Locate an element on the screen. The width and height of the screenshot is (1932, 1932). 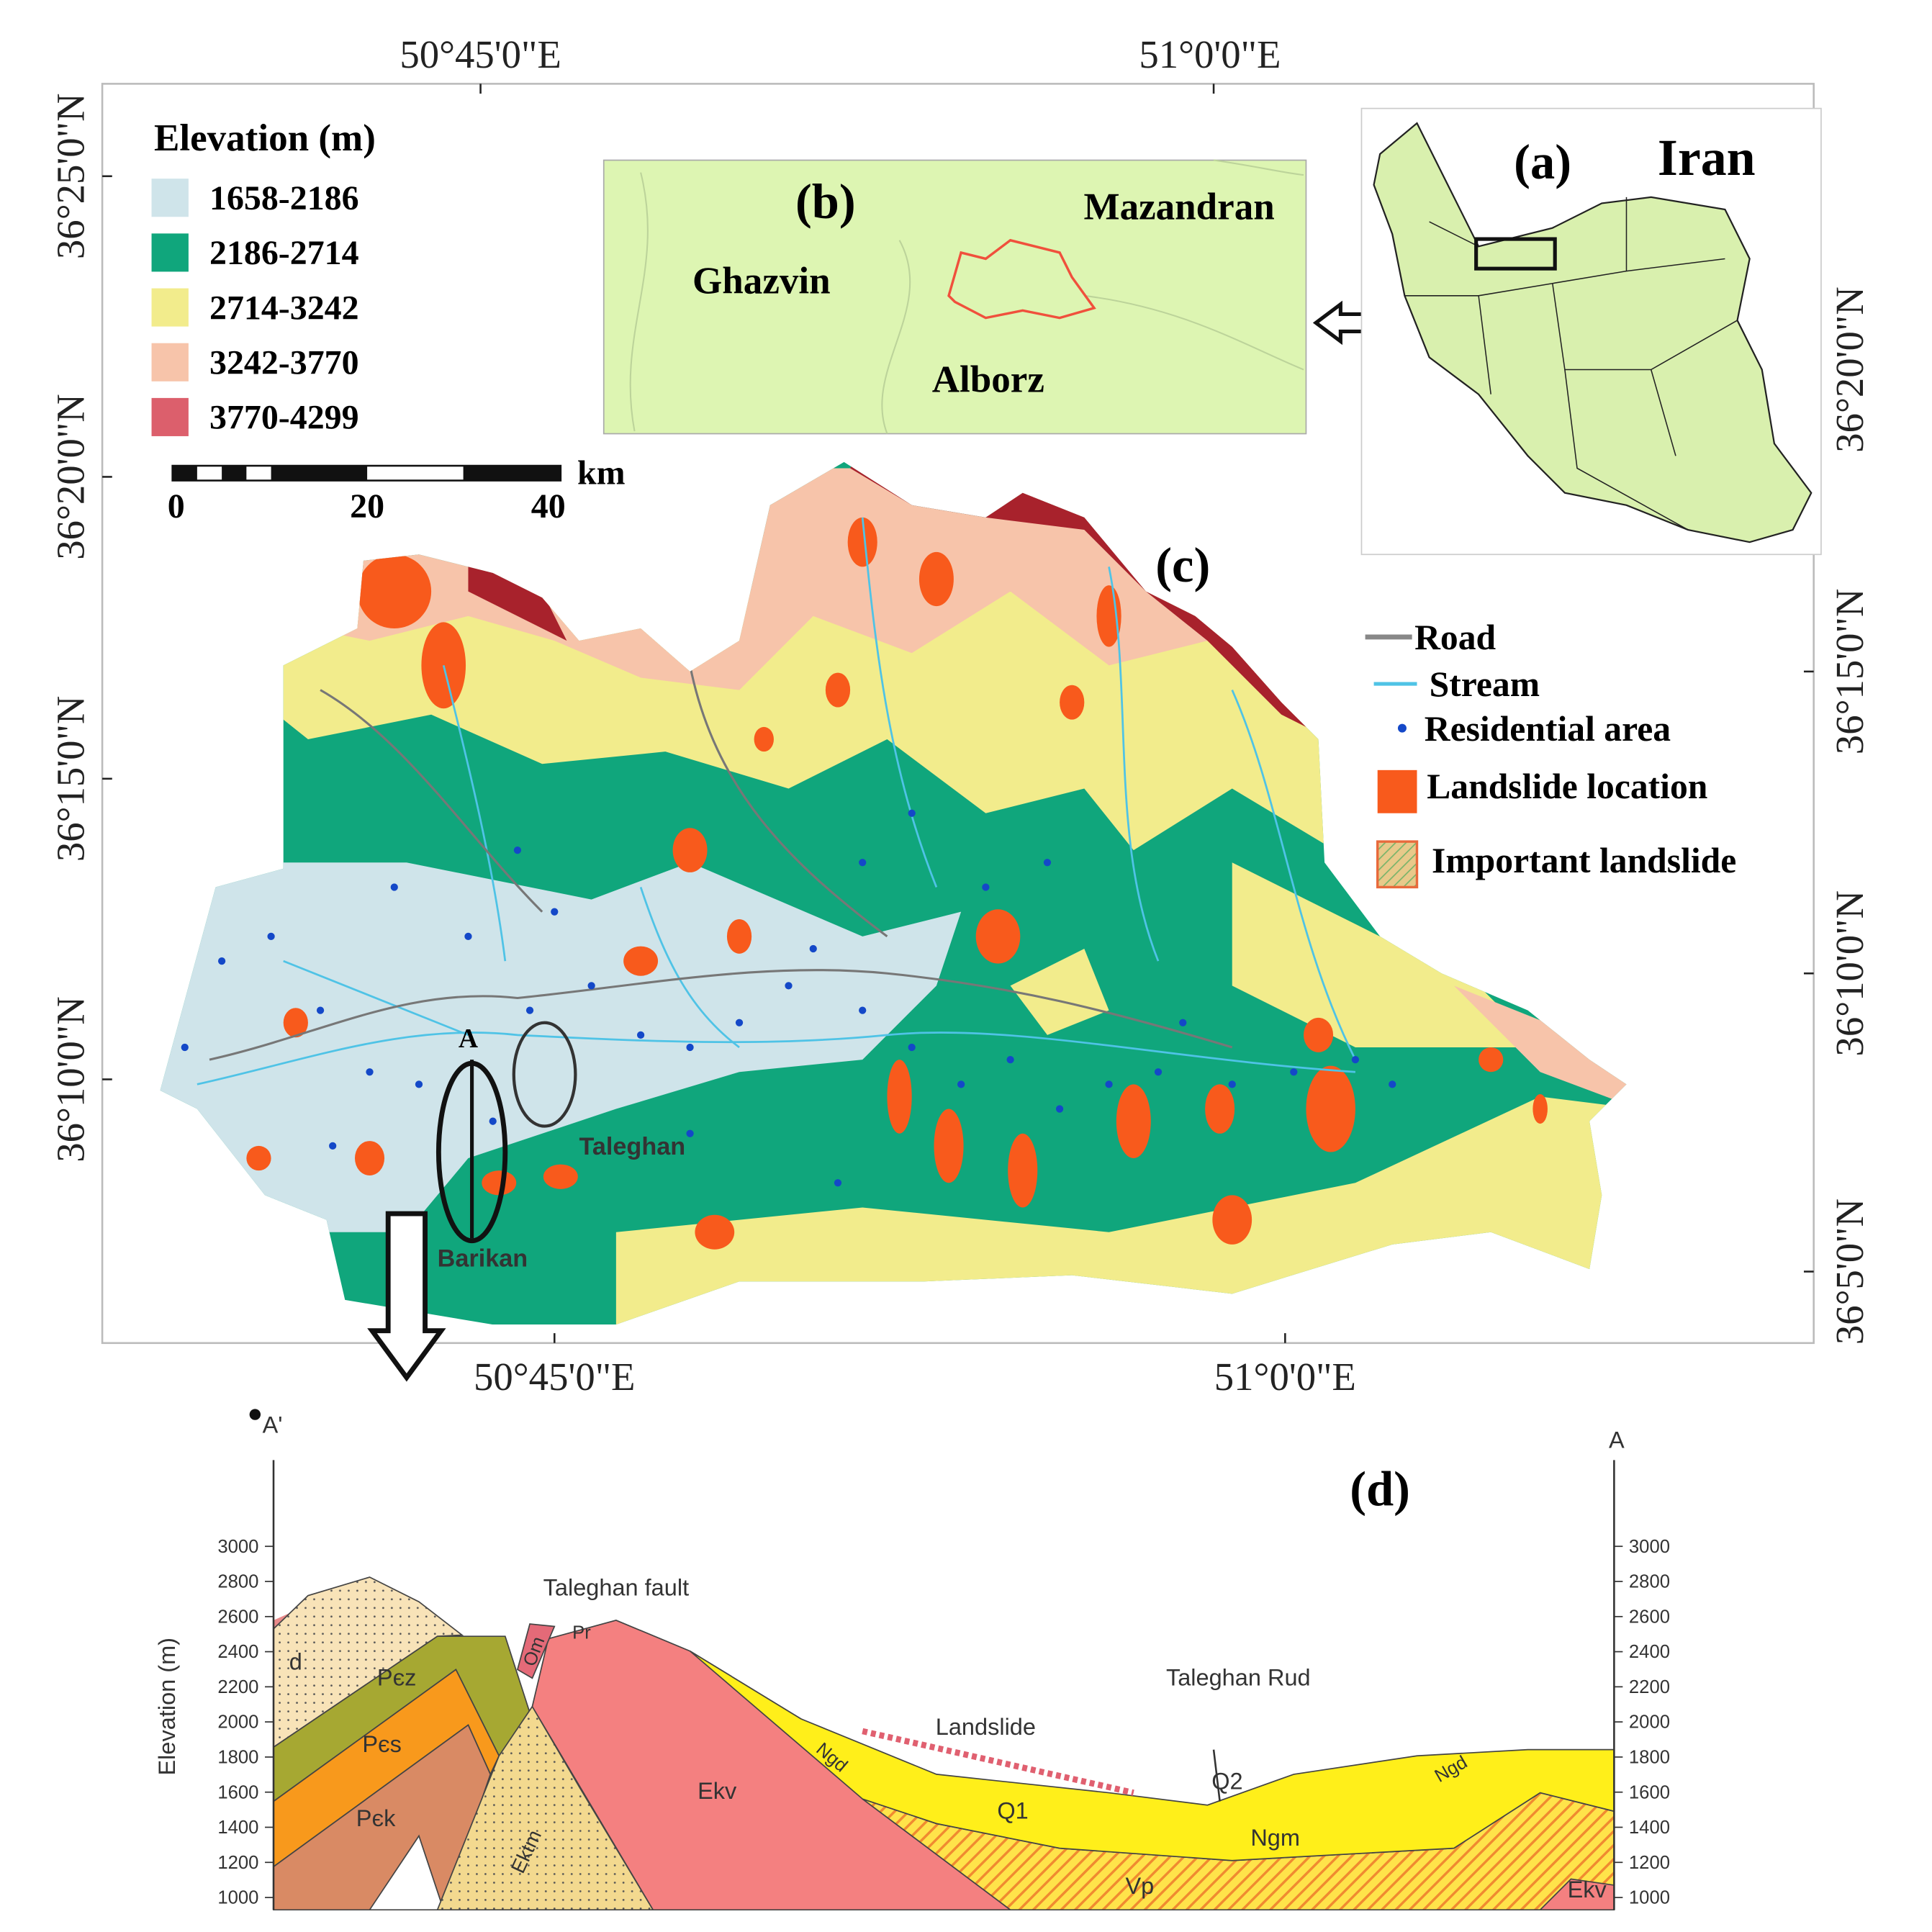
study-area-outline is located at coordinates (1021, 279).